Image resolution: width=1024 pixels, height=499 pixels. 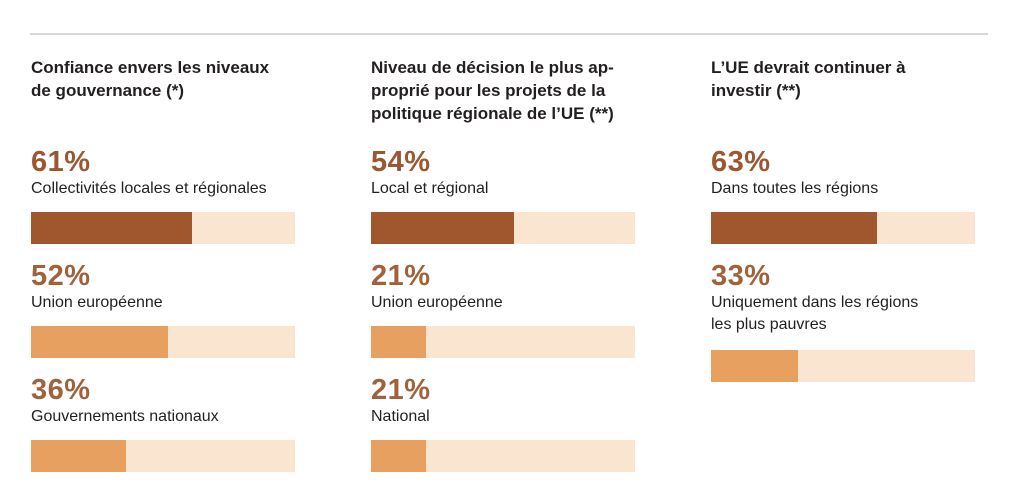 What do you see at coordinates (741, 276) in the screenshot?
I see `percentage-value: 33%` at bounding box center [741, 276].